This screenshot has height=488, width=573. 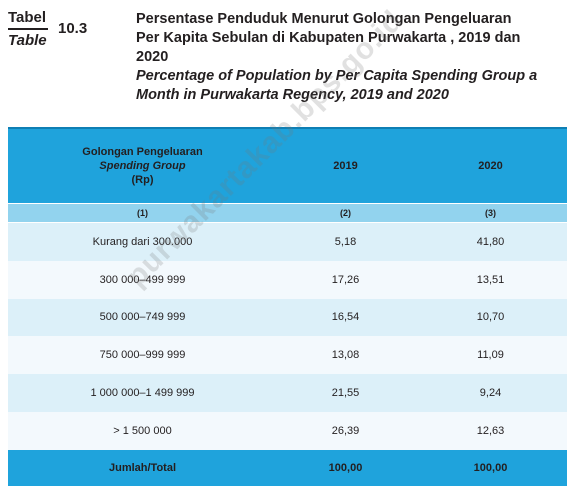 I want to click on header-col1-en: Spending Group, so click(x=142, y=166).